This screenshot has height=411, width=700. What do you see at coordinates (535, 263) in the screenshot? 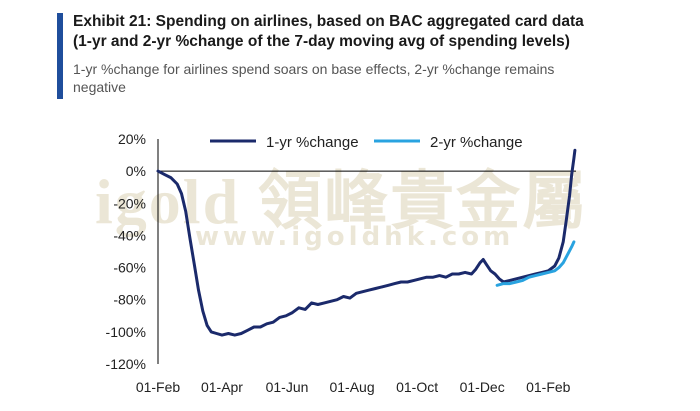
I see `series-line-2yr` at bounding box center [535, 263].